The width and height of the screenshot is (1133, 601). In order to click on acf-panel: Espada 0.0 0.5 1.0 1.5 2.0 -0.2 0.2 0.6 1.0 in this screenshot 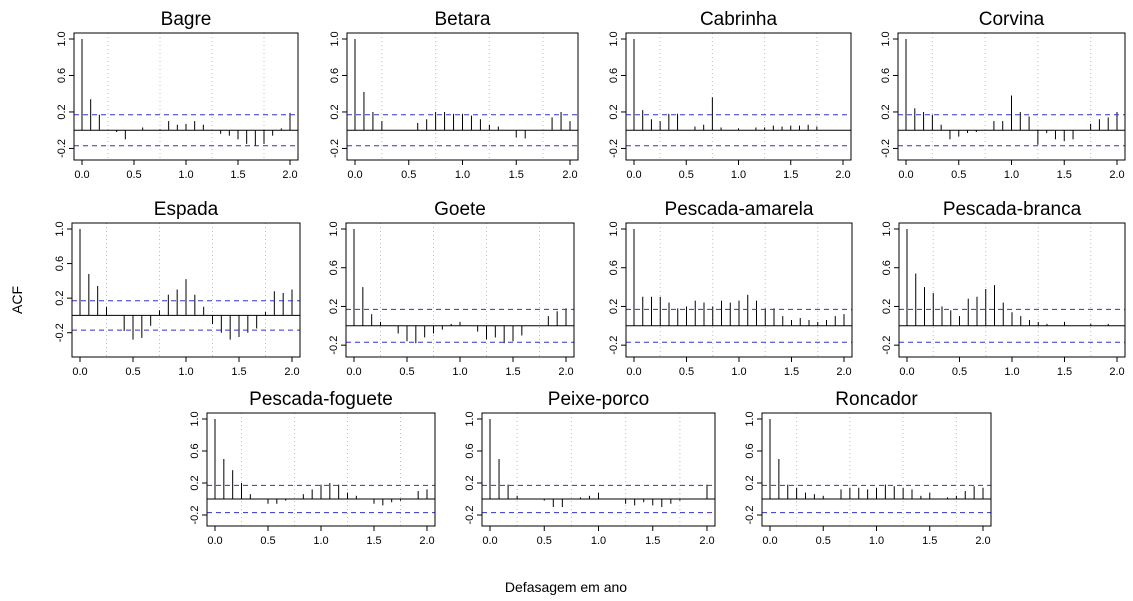, I will do `click(177, 288)`.